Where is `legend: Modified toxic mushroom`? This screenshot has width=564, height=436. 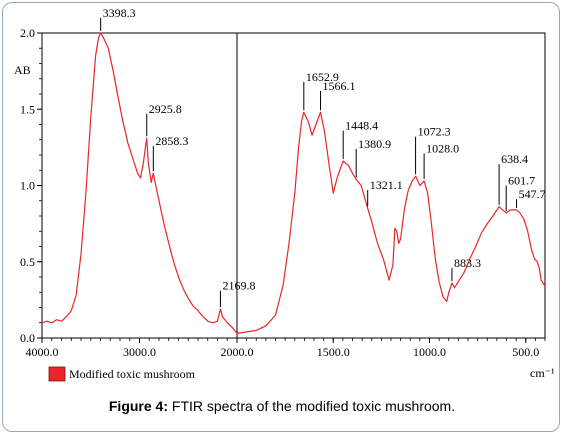 legend: Modified toxic mushroom is located at coordinates (122, 374).